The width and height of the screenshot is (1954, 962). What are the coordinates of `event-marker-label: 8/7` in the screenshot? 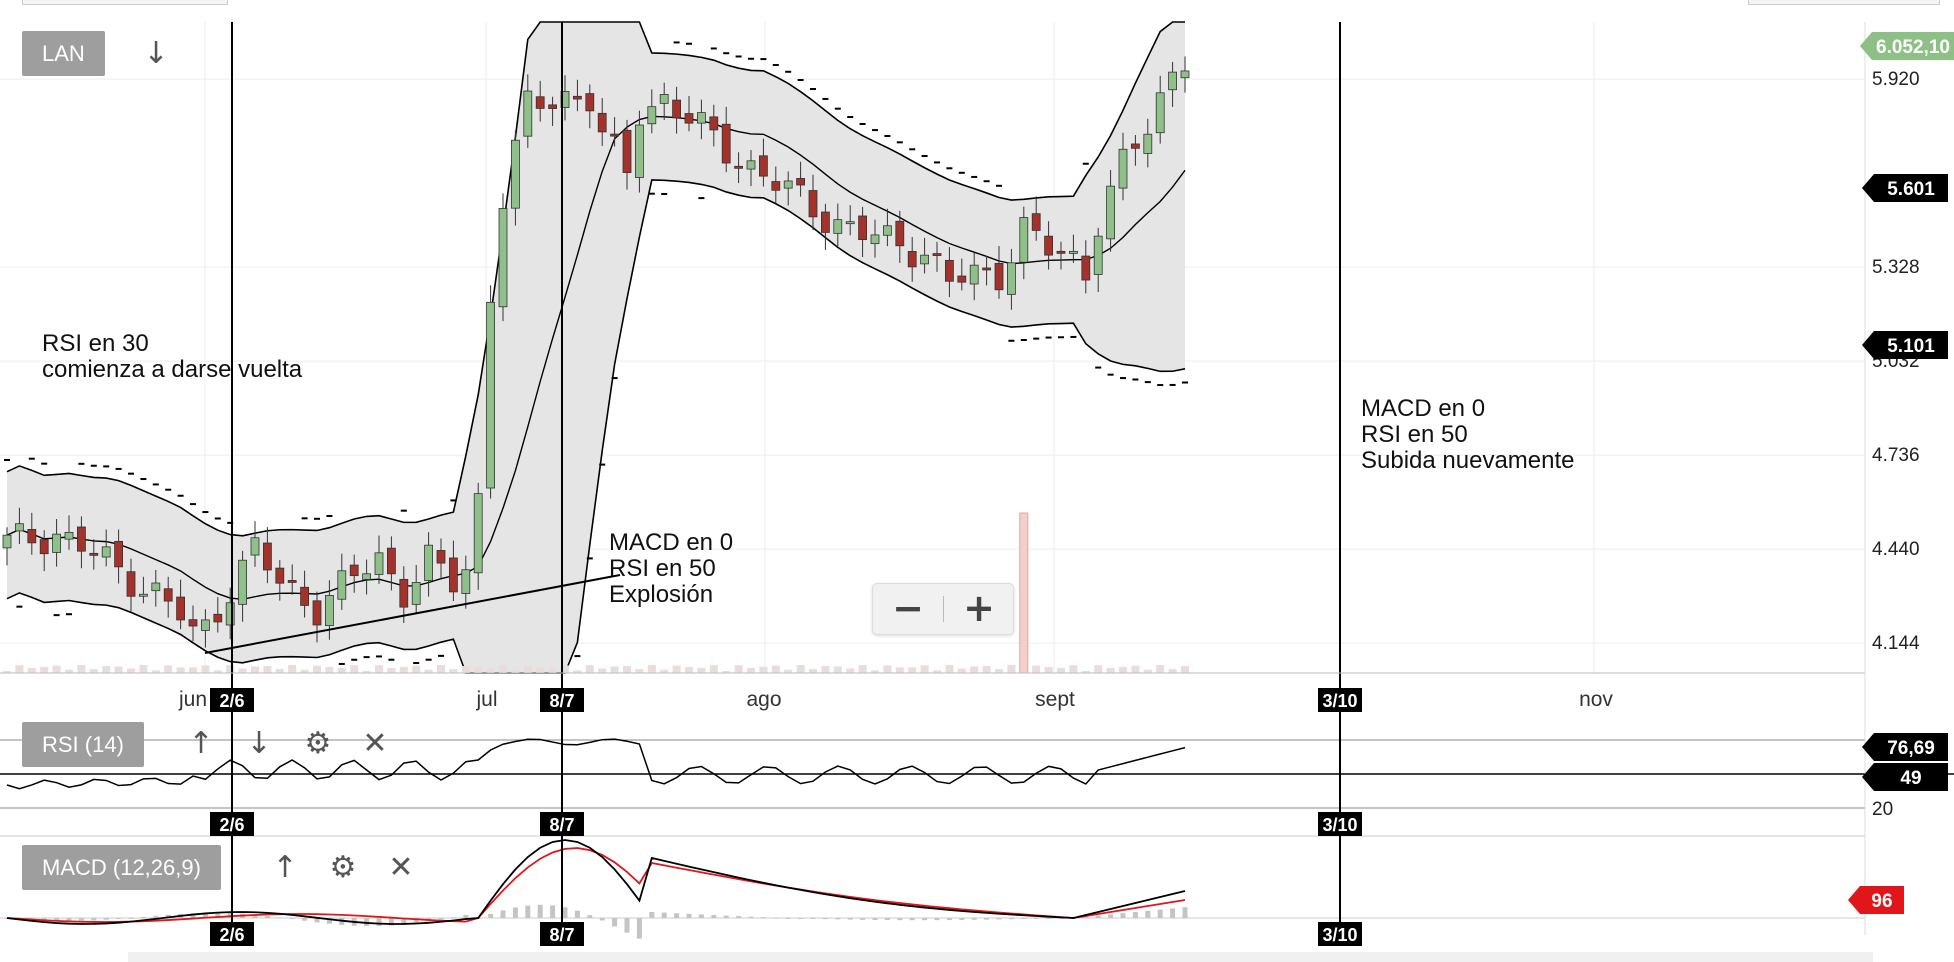 It's located at (561, 701).